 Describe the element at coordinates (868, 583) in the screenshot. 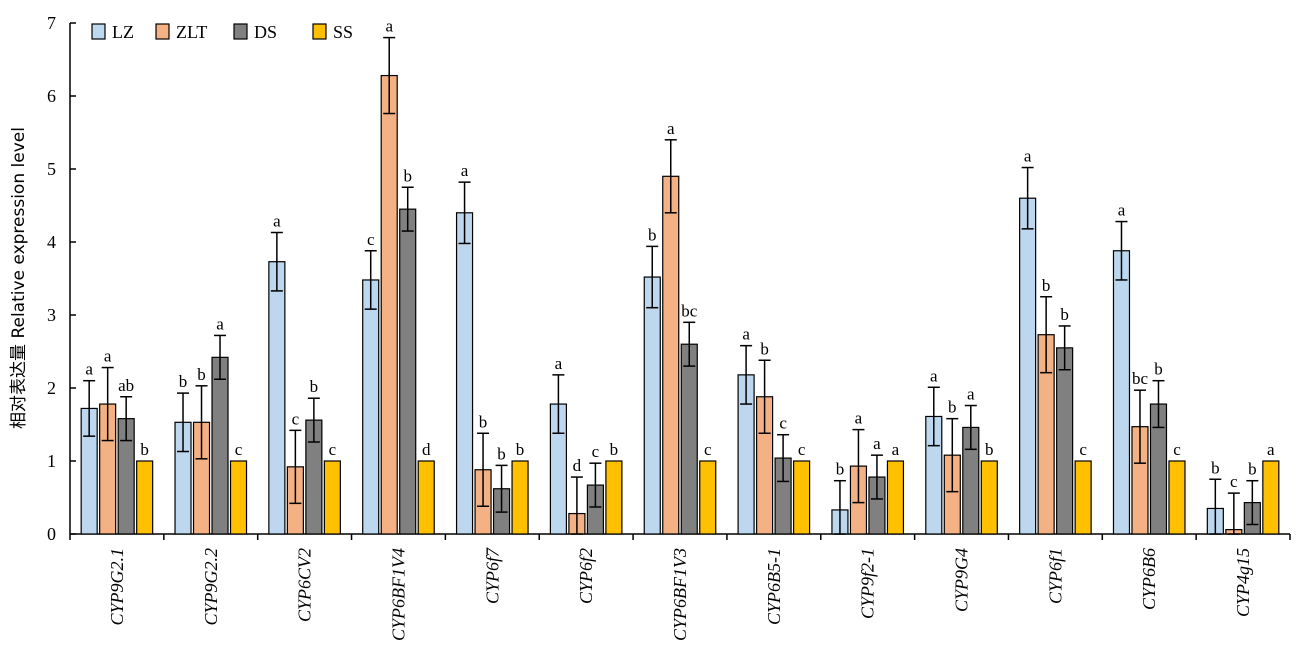

I see `x-tick-label: CYP9f2-1` at that location.